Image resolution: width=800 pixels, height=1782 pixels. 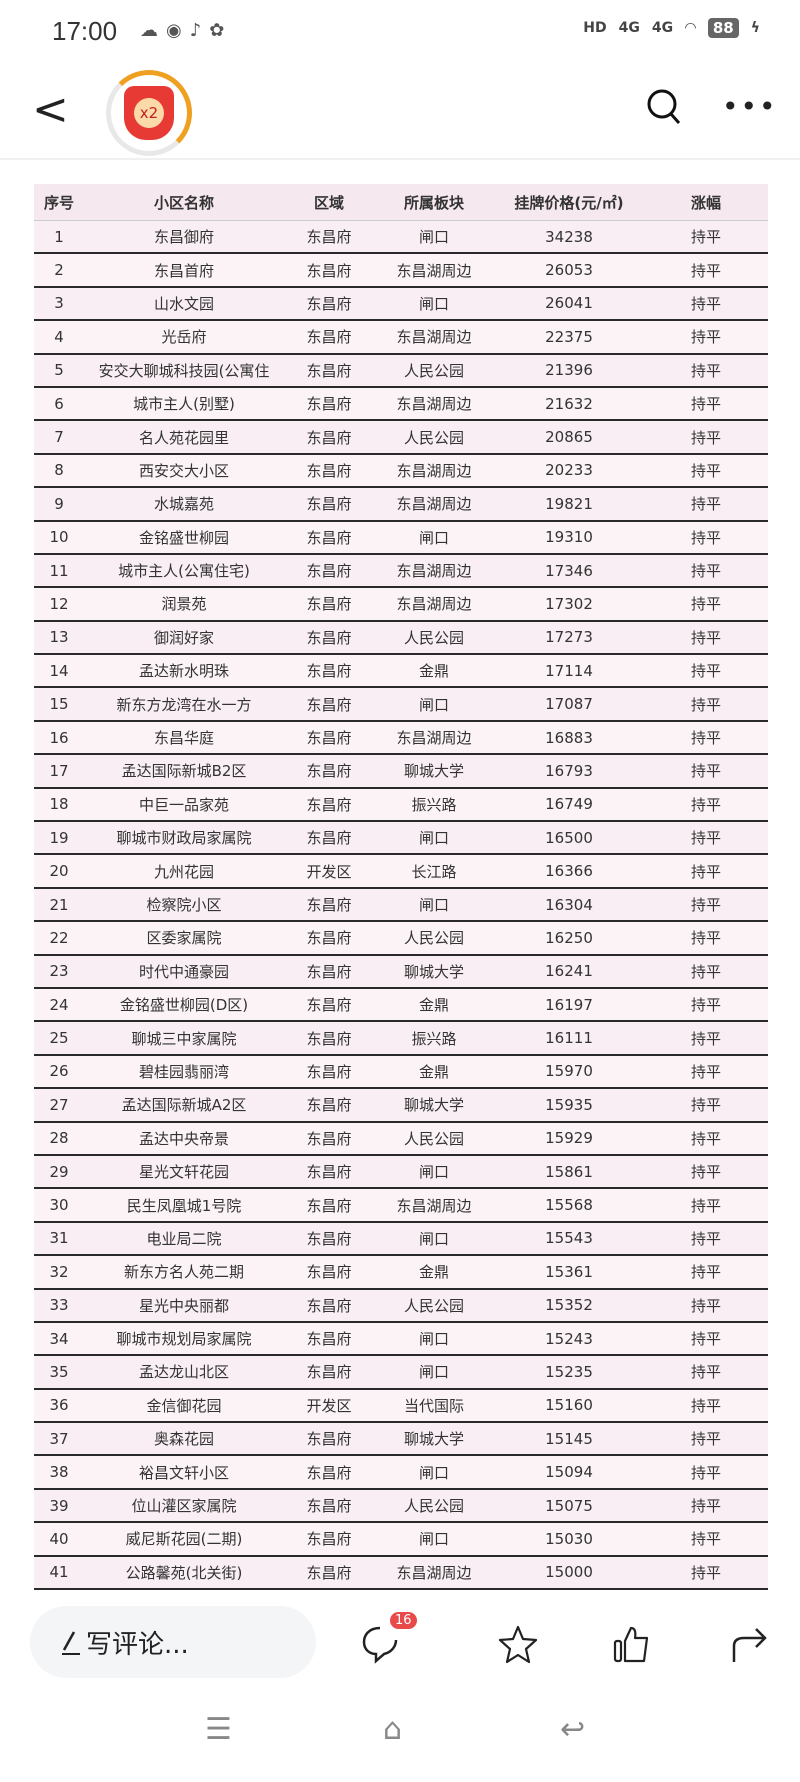 I want to click on search-icon, so click(x=664, y=107).